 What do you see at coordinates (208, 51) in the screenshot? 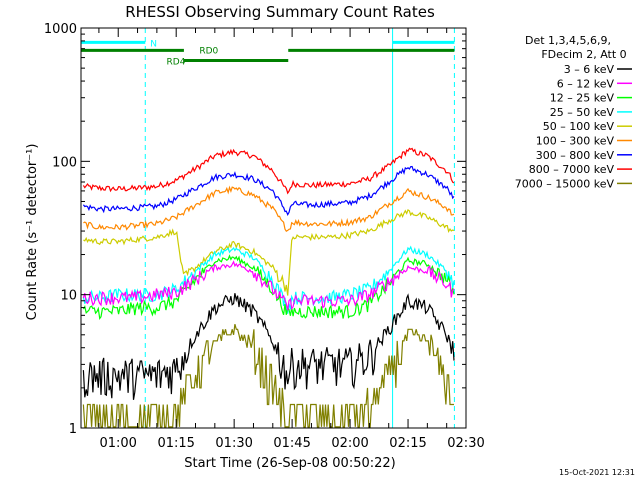
I see `flag-label-rd0: RD0` at bounding box center [208, 51].